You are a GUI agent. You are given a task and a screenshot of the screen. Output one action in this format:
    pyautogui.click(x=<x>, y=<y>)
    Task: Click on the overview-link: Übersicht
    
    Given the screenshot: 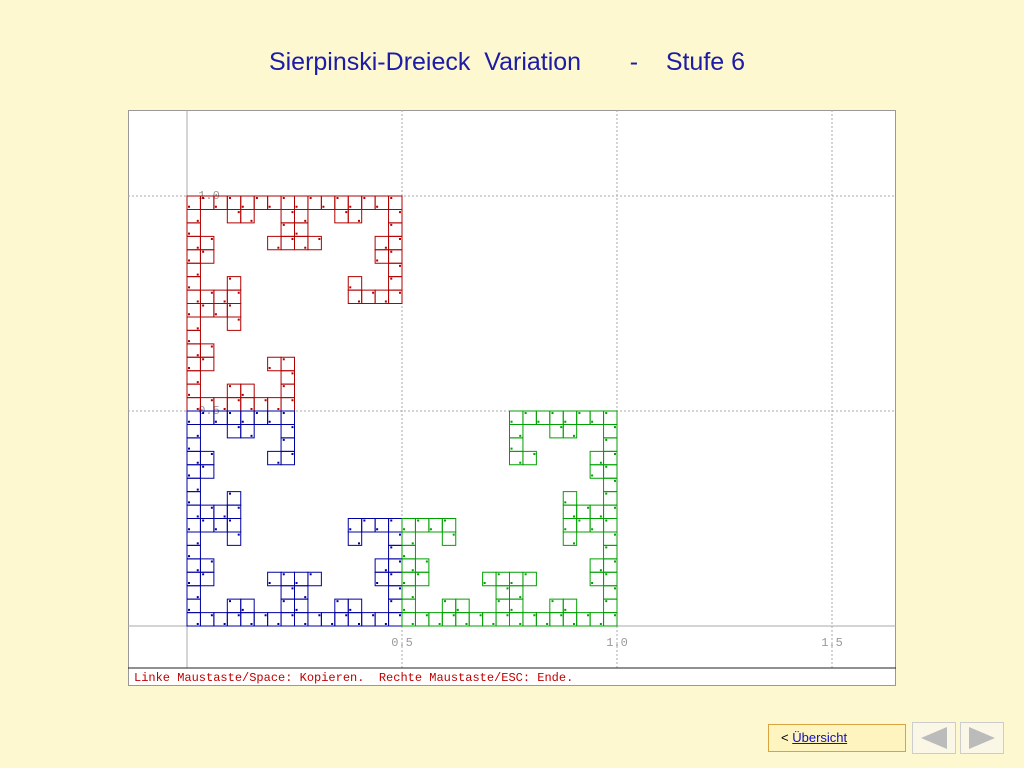 What is the action you would take?
    pyautogui.click(x=820, y=737)
    